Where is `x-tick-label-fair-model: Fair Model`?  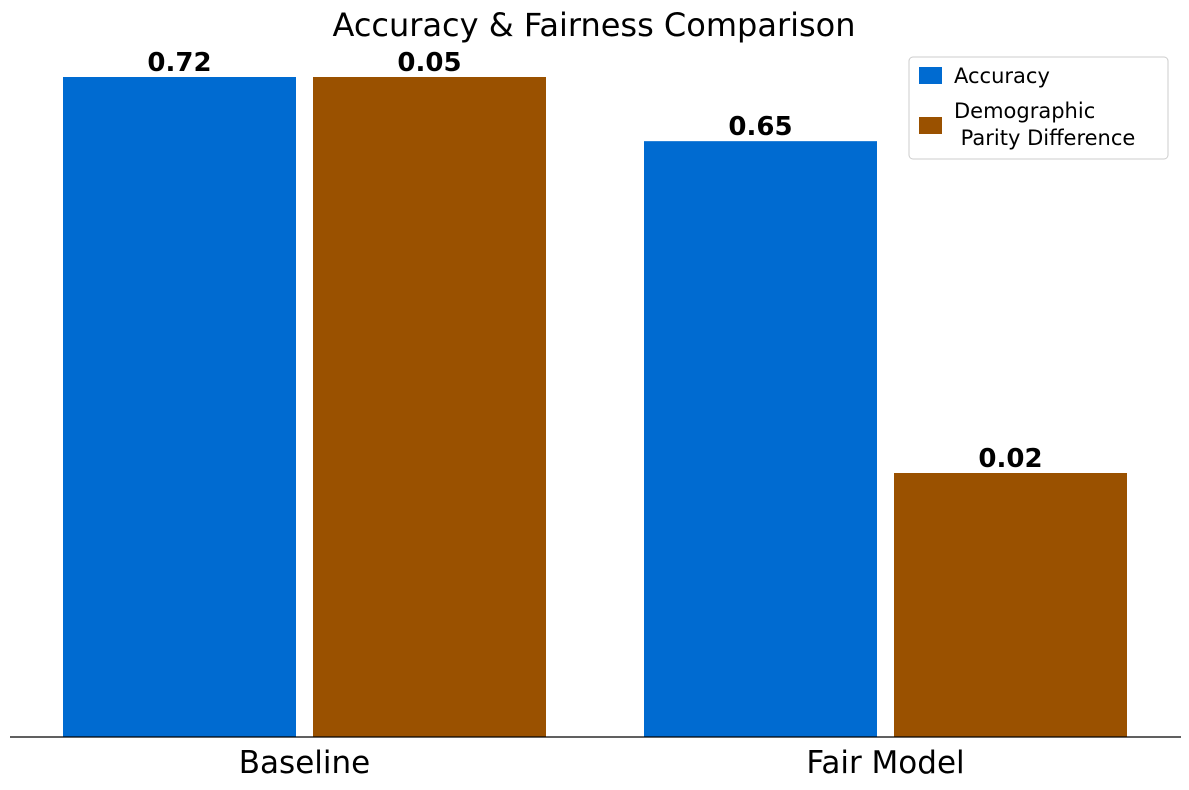 x-tick-label-fair-model: Fair Model is located at coordinates (885, 763).